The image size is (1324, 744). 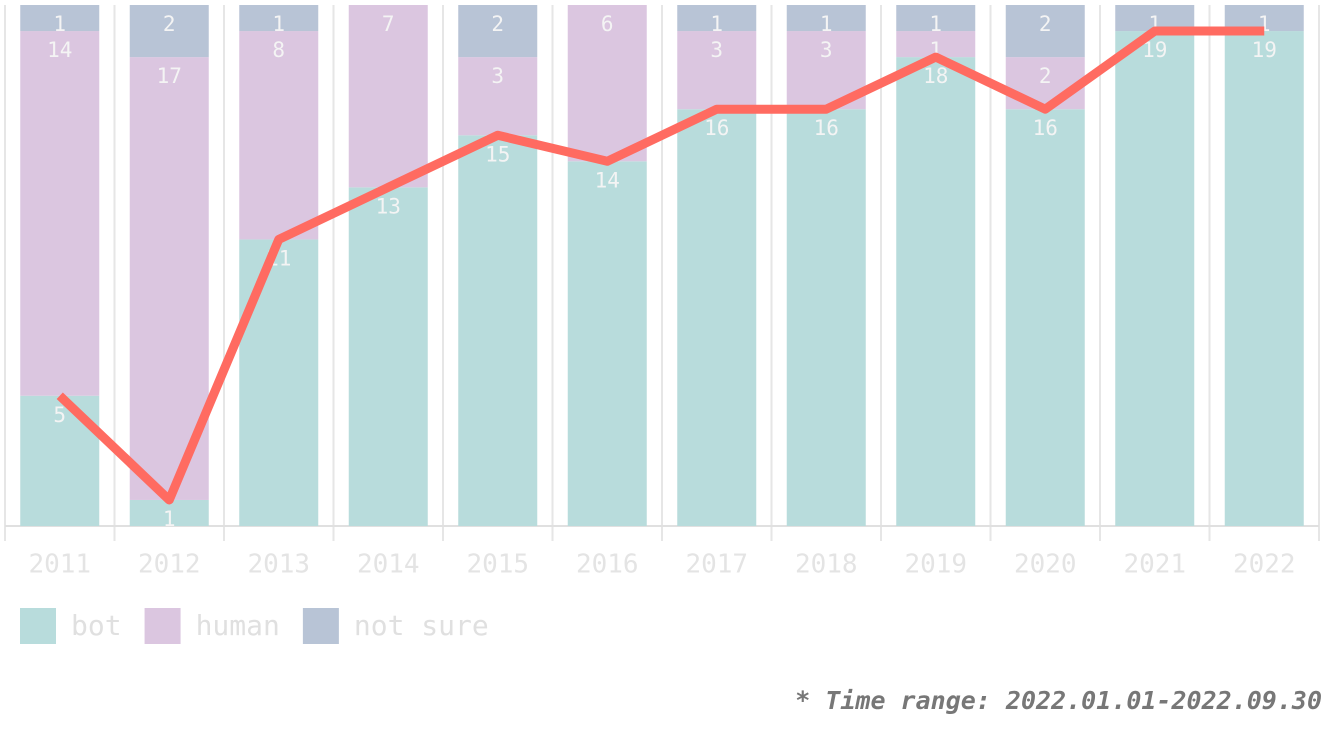 I want to click on x-tick-label: 2020, so click(x=1045, y=565).